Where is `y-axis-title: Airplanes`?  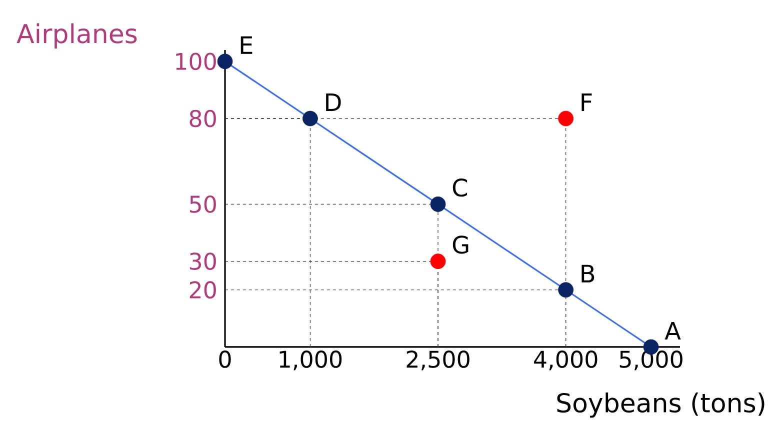
y-axis-title: Airplanes is located at coordinates (76, 35).